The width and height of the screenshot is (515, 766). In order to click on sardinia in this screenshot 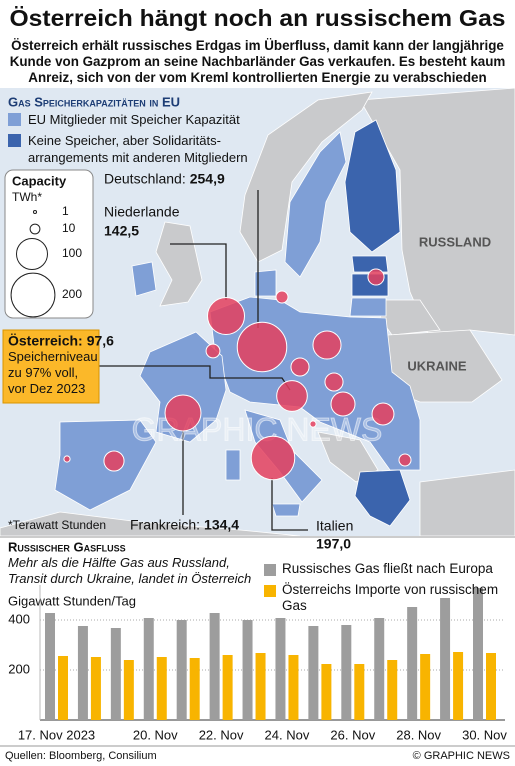, I will do `click(233, 465)`.